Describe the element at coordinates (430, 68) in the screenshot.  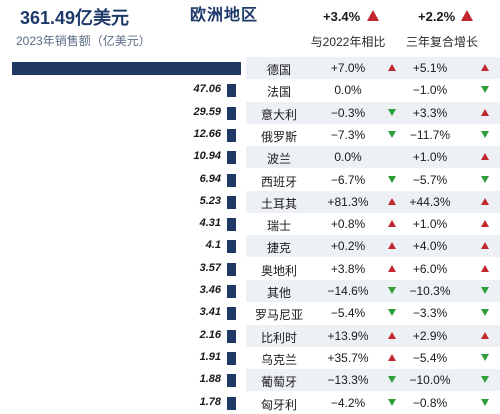
I see `cagr-value: +5.1%` at that location.